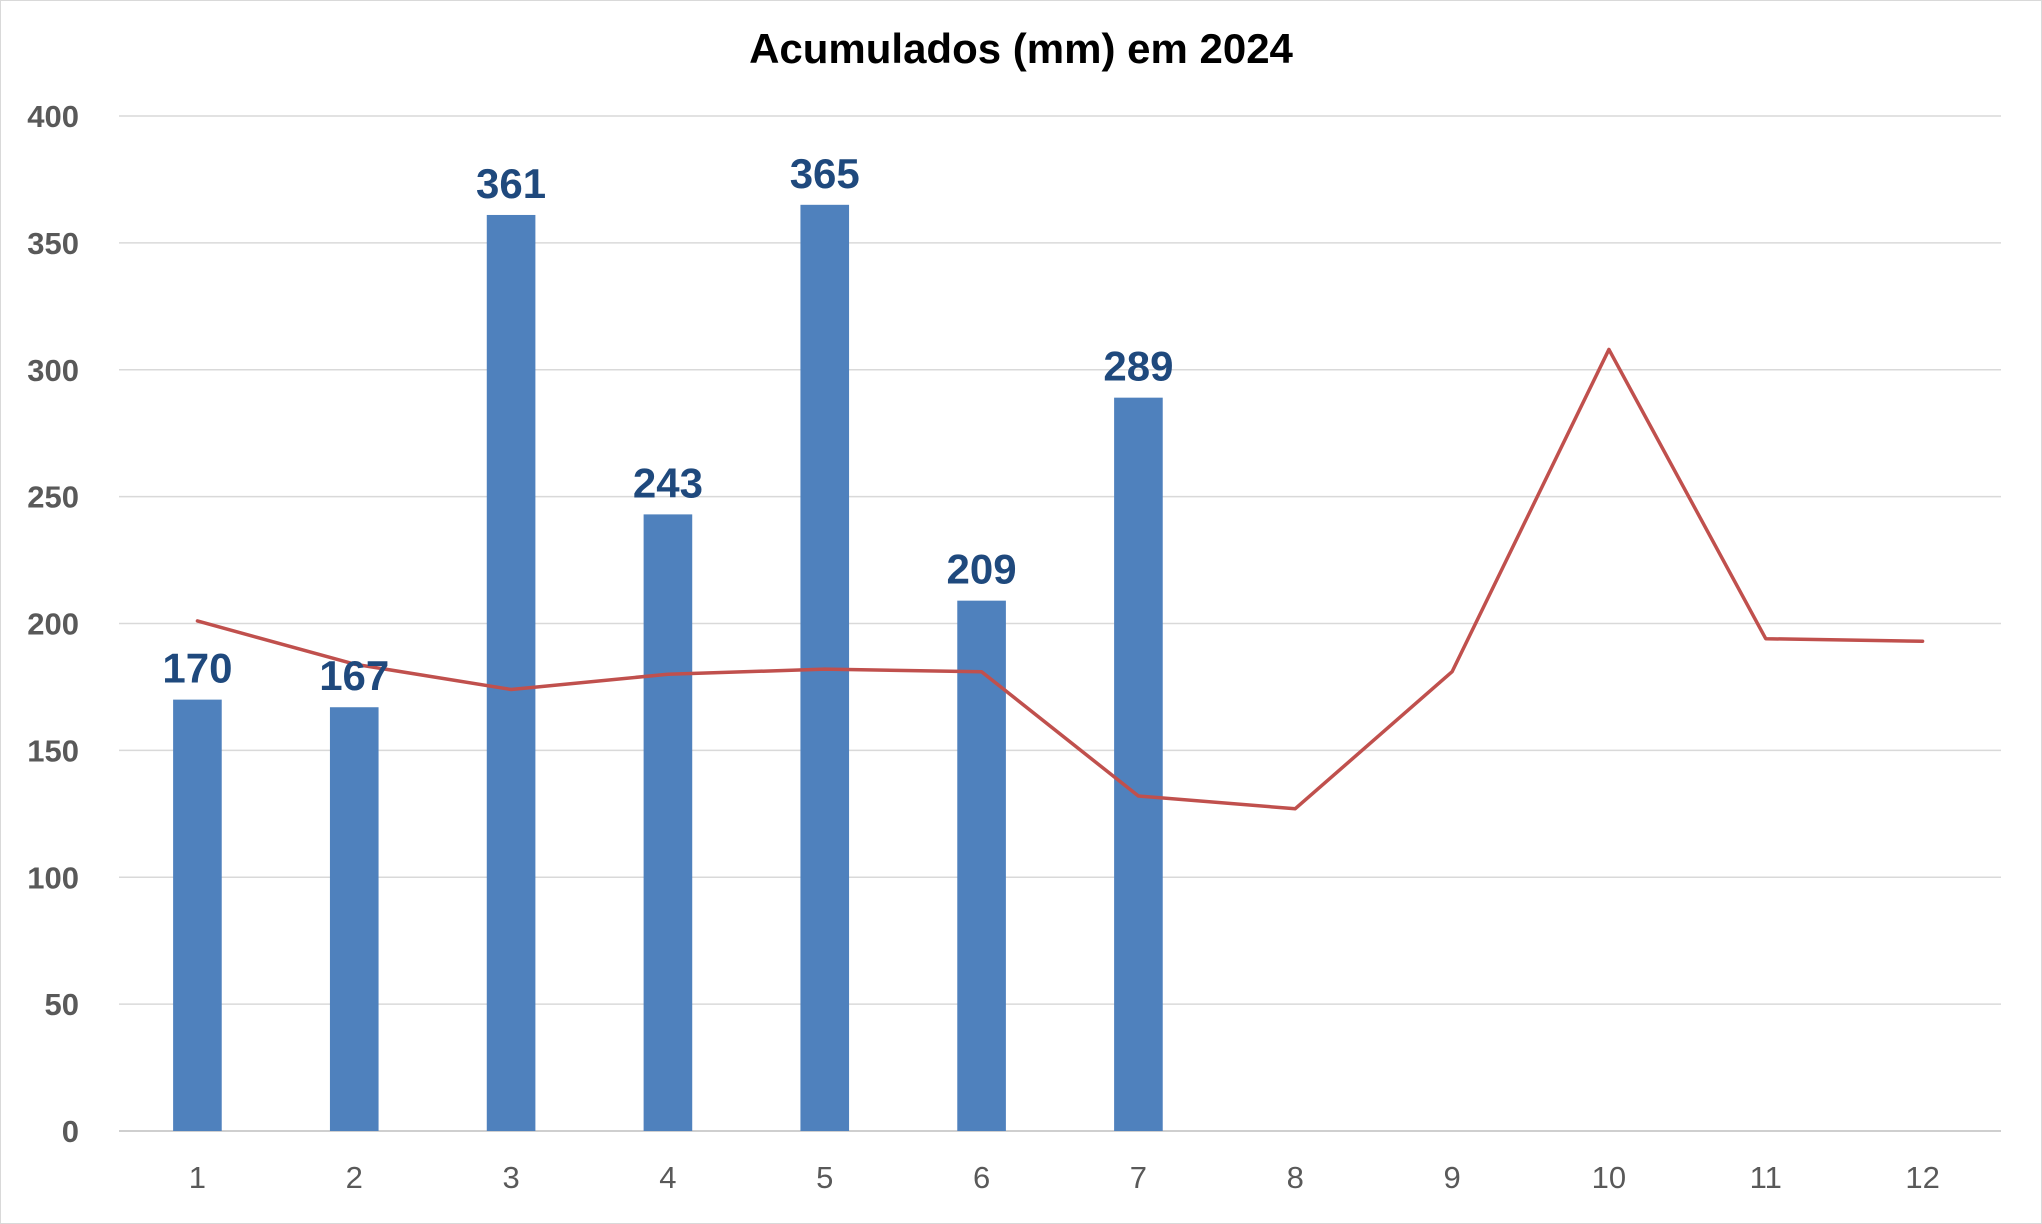  Describe the element at coordinates (1451, 1177) in the screenshot. I see `x-tick-label: 9` at that location.